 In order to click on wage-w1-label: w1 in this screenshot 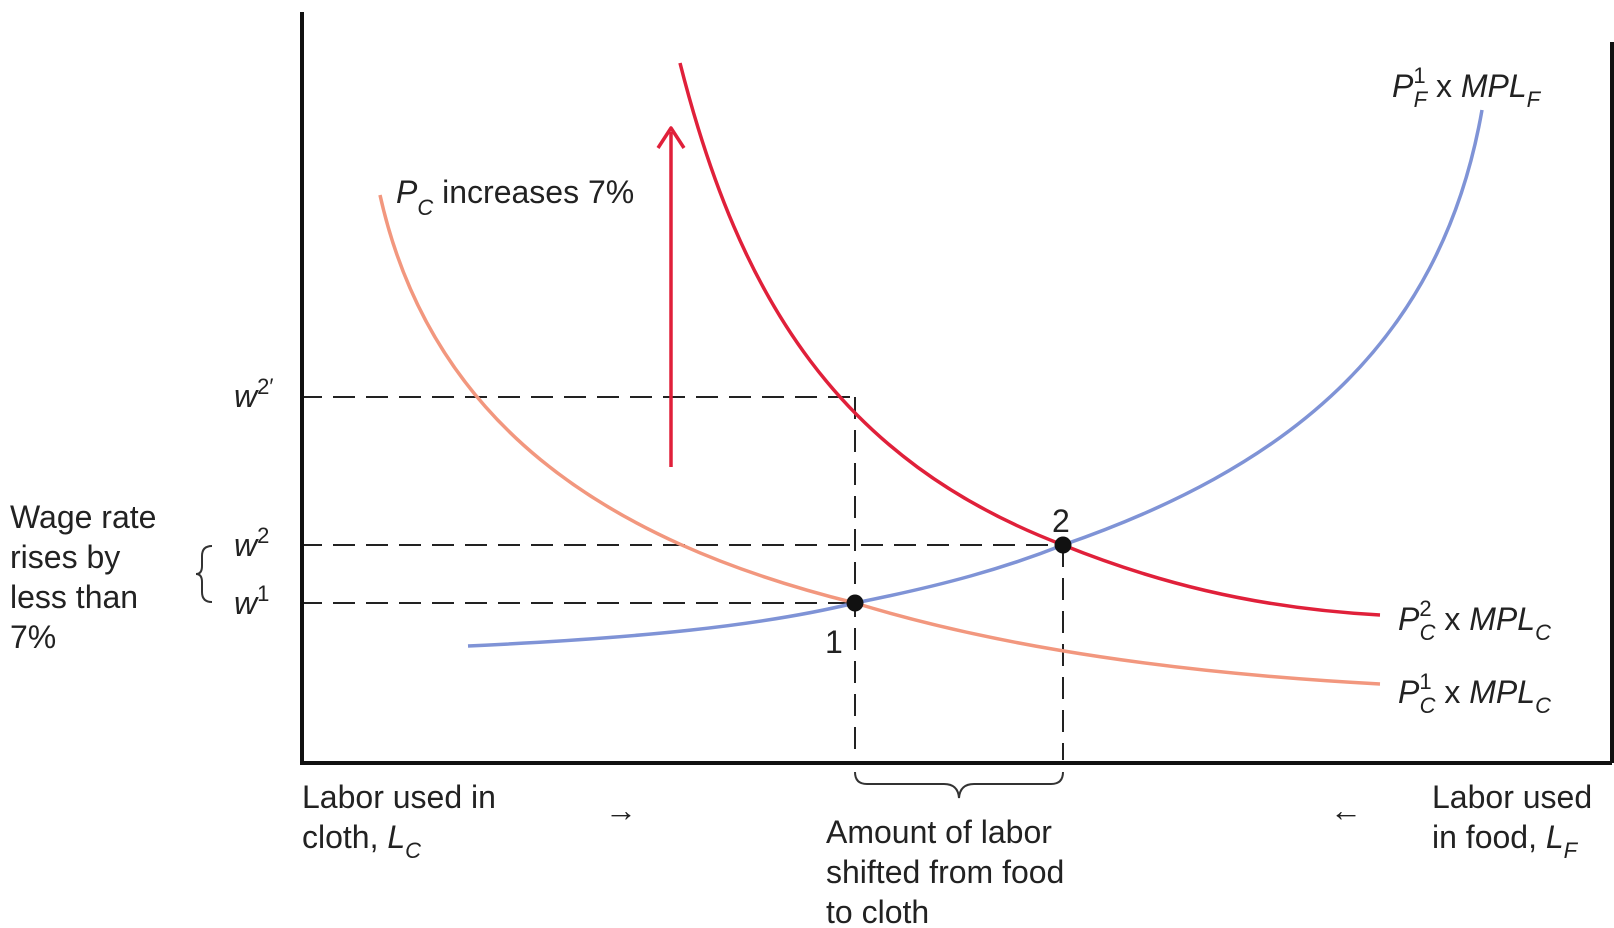, I will do `click(251, 601)`.